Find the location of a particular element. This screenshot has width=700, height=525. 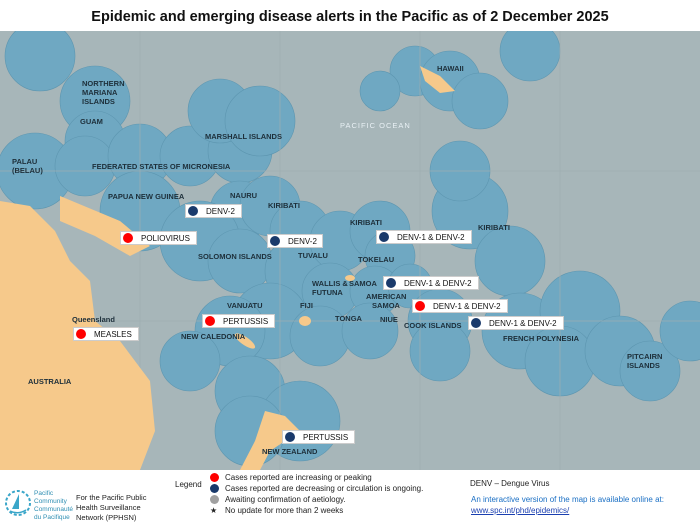

place-label: GUAM is located at coordinates (91, 121).